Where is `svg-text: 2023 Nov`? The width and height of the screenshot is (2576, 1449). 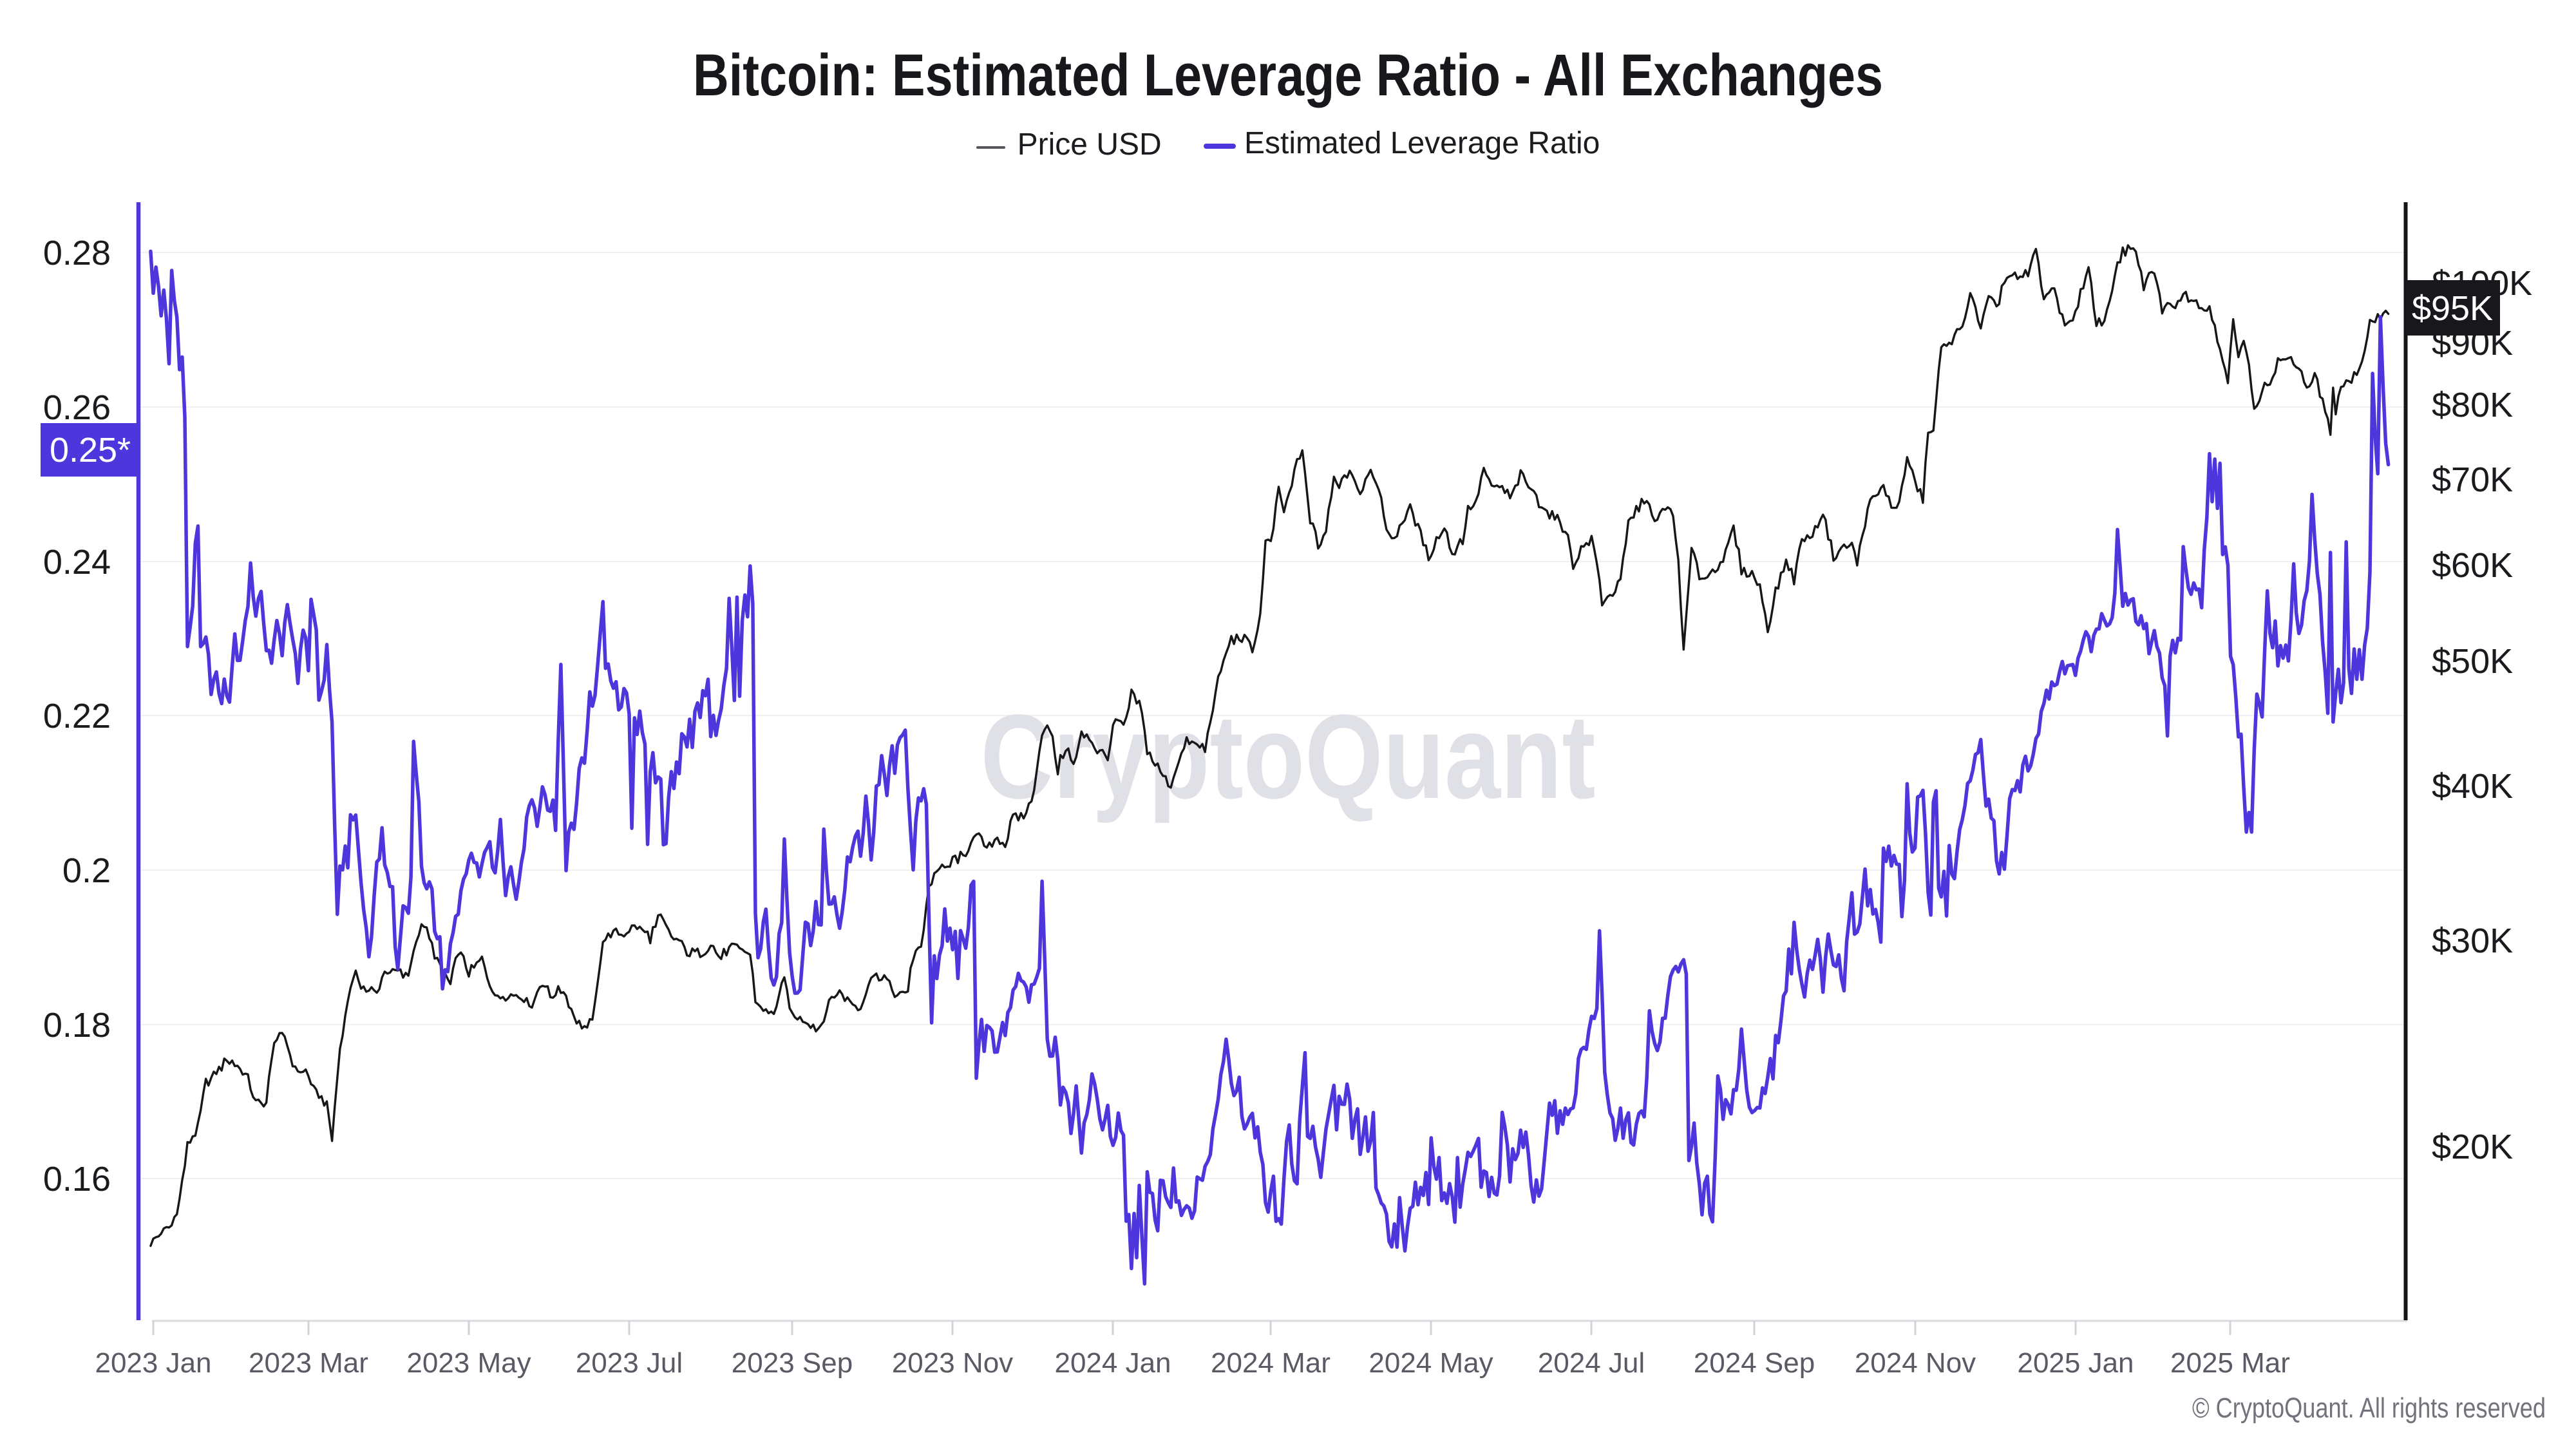 svg-text: 2023 Nov is located at coordinates (952, 1363).